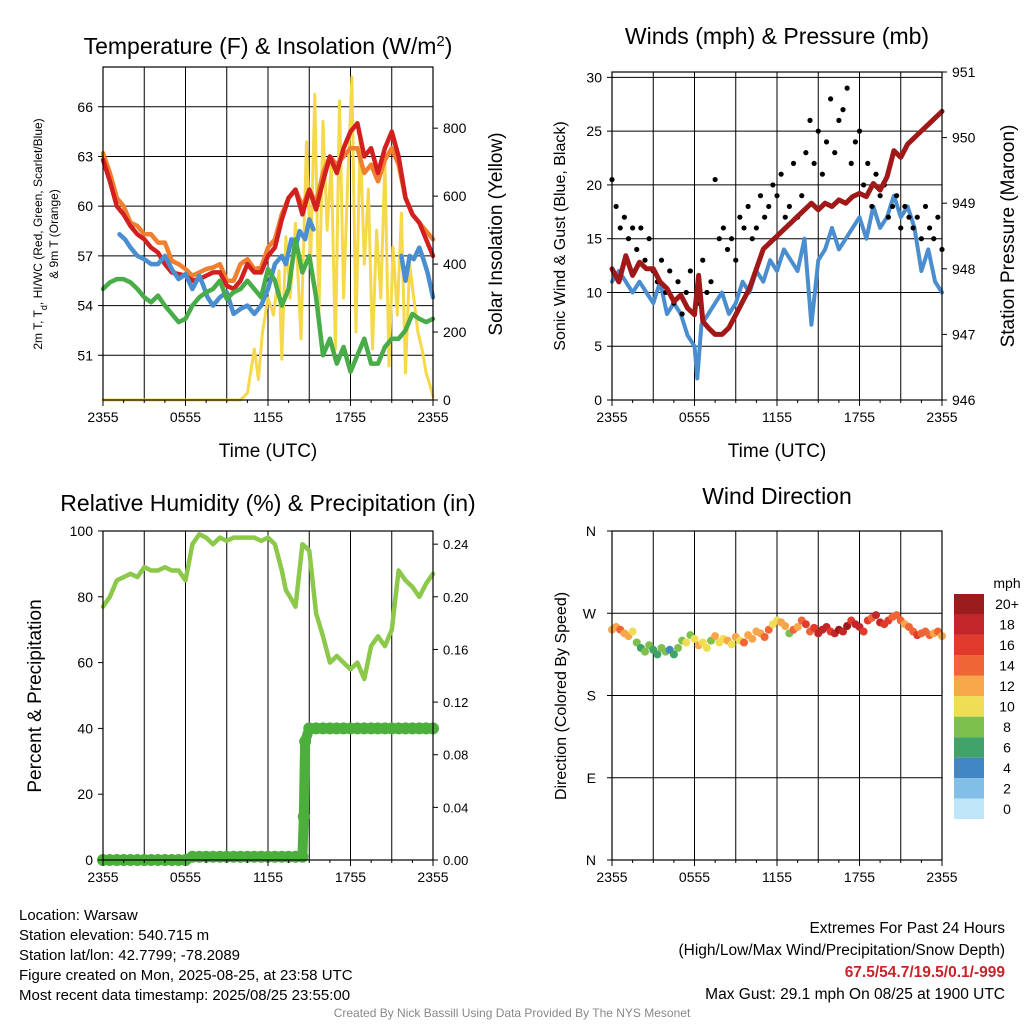  What do you see at coordinates (89, 860) in the screenshot?
I see `y-tick-label: 0` at bounding box center [89, 860].